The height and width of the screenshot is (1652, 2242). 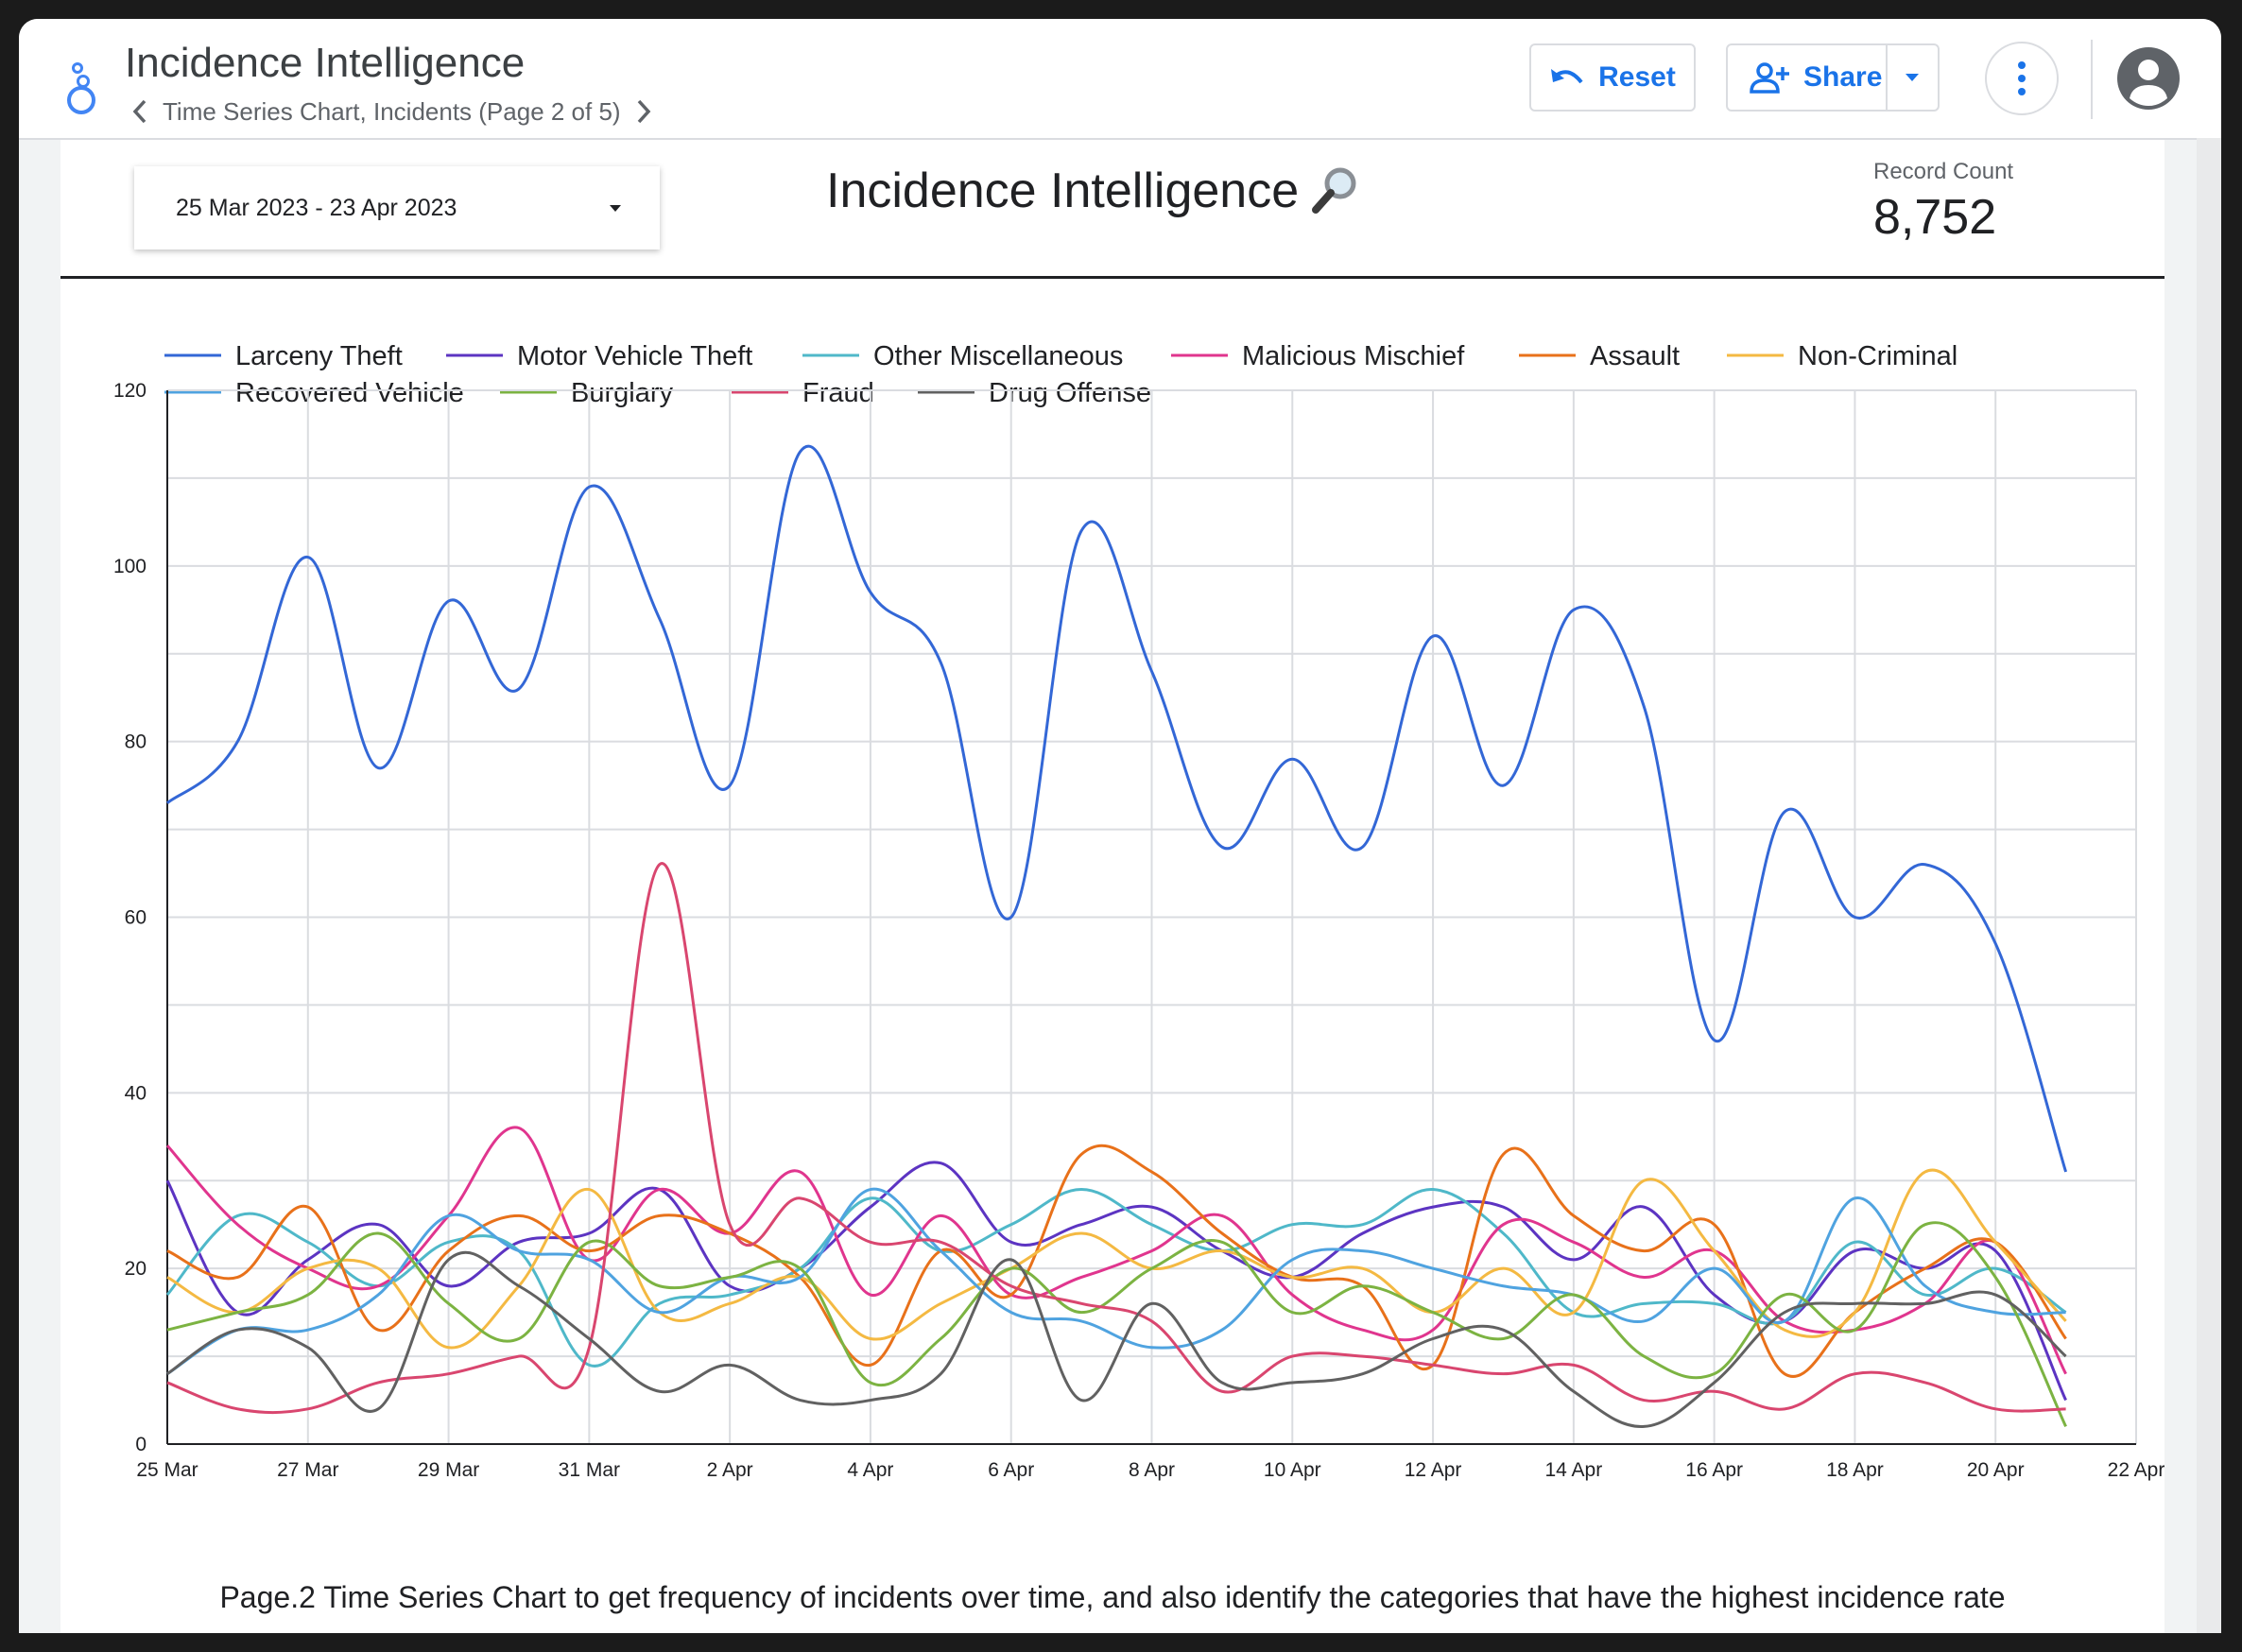 I want to click on legend-label: Non-Criminal, so click(x=1877, y=356).